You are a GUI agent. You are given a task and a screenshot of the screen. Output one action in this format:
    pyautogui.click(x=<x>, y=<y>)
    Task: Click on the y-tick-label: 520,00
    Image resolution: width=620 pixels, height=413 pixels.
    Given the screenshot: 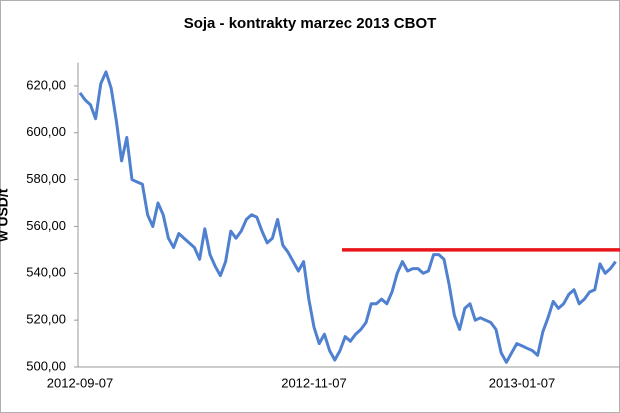 What is the action you would take?
    pyautogui.click(x=46, y=319)
    